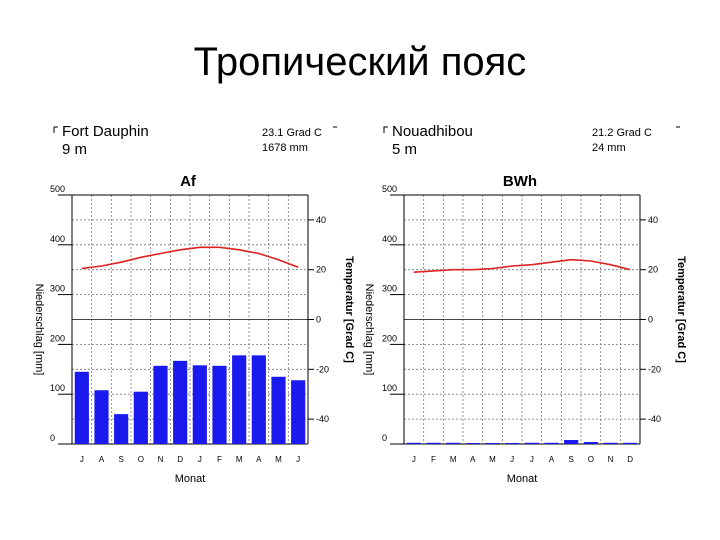 Image resolution: width=720 pixels, height=540 pixels. I want to click on station-name: Fort Dauphin, so click(105, 131).